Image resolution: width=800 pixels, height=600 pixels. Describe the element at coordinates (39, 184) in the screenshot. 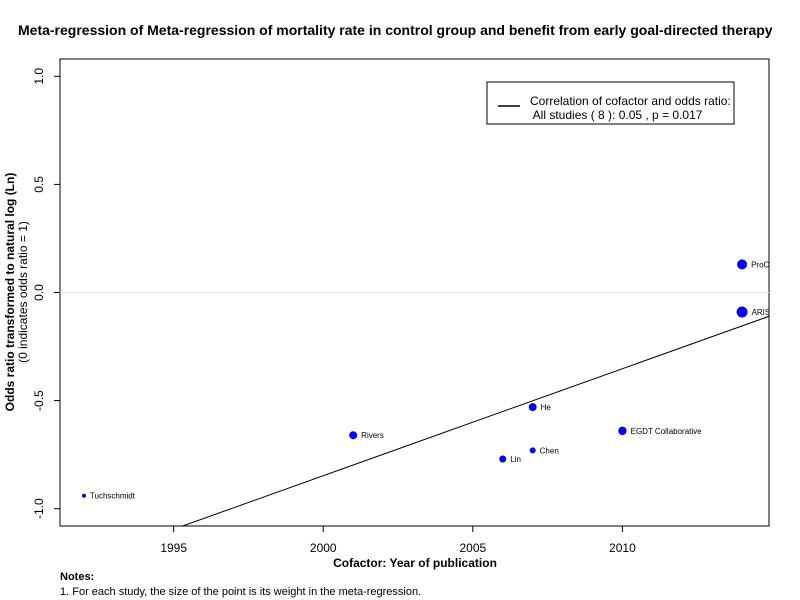

I see `y-tick-label: 0.5` at that location.